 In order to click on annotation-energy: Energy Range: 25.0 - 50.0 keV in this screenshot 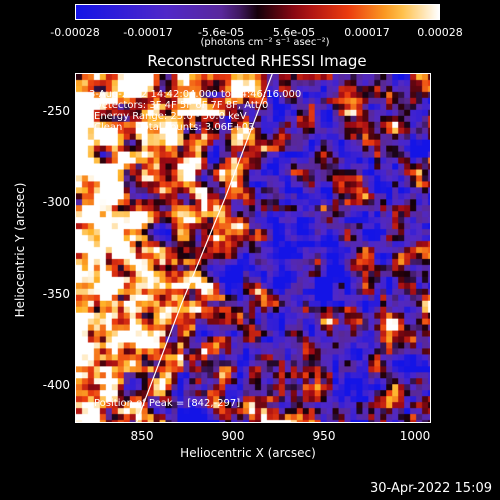, I will do `click(170, 116)`.